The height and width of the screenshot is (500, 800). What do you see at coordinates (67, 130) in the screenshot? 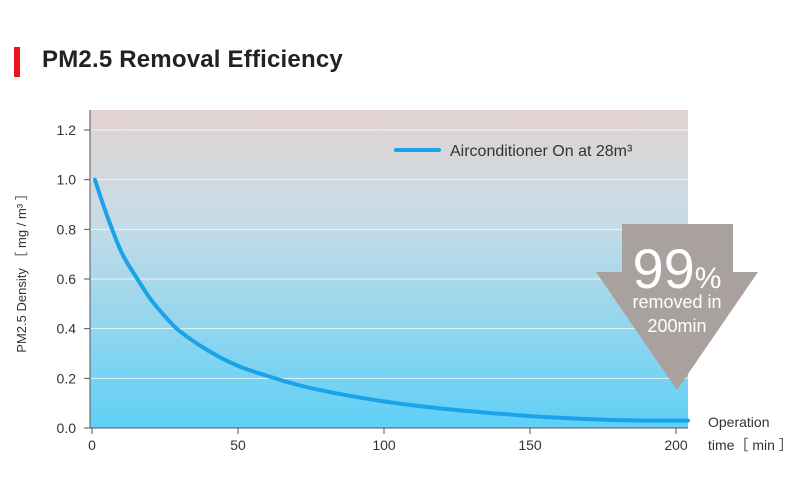
I see `y-tick-label: 1.2` at bounding box center [67, 130].